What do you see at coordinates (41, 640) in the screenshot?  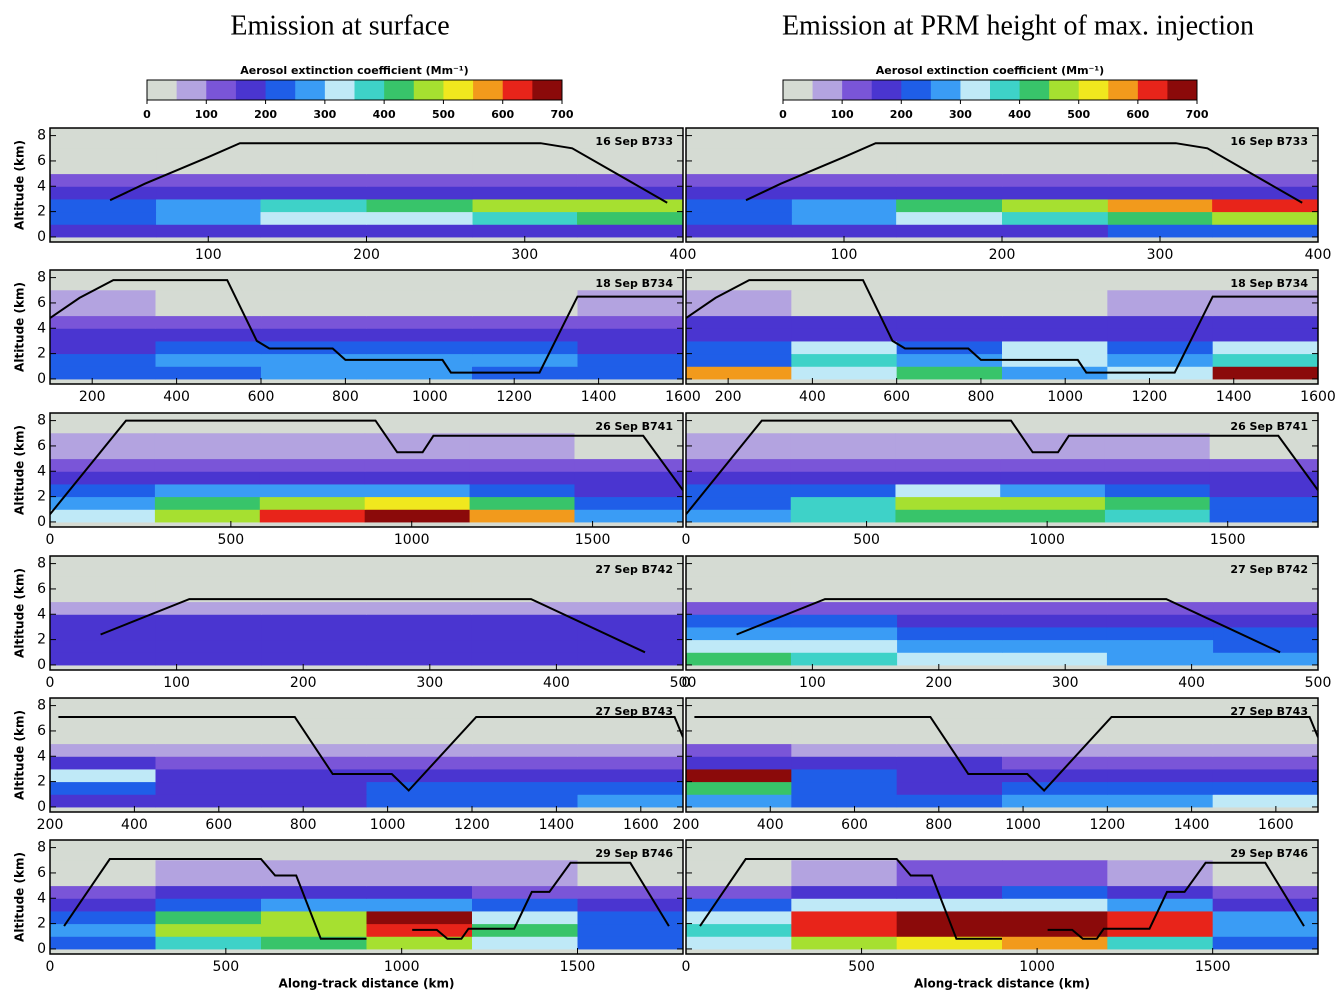 I see `y-tick-label: 2` at bounding box center [41, 640].